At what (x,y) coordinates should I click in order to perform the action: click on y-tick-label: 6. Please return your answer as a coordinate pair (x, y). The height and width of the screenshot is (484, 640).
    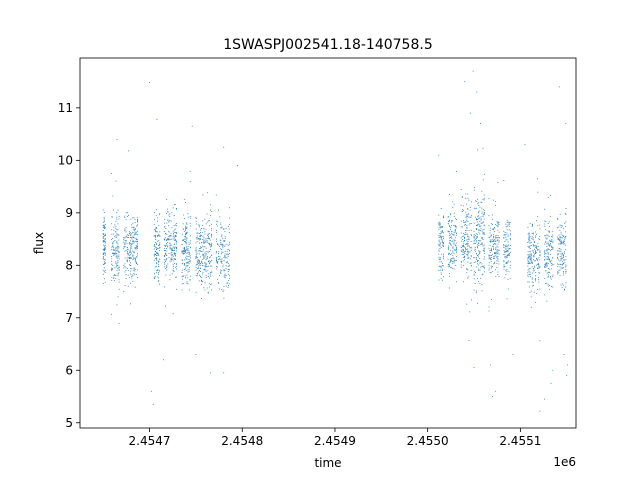
    Looking at the image, I should click on (69, 370).